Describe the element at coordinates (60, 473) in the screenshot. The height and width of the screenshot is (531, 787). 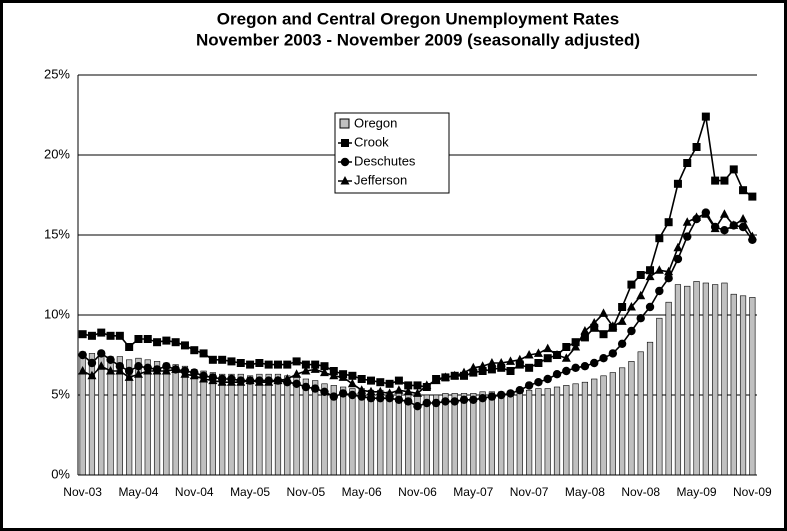
I see `y-tick-label: 0%` at that location.